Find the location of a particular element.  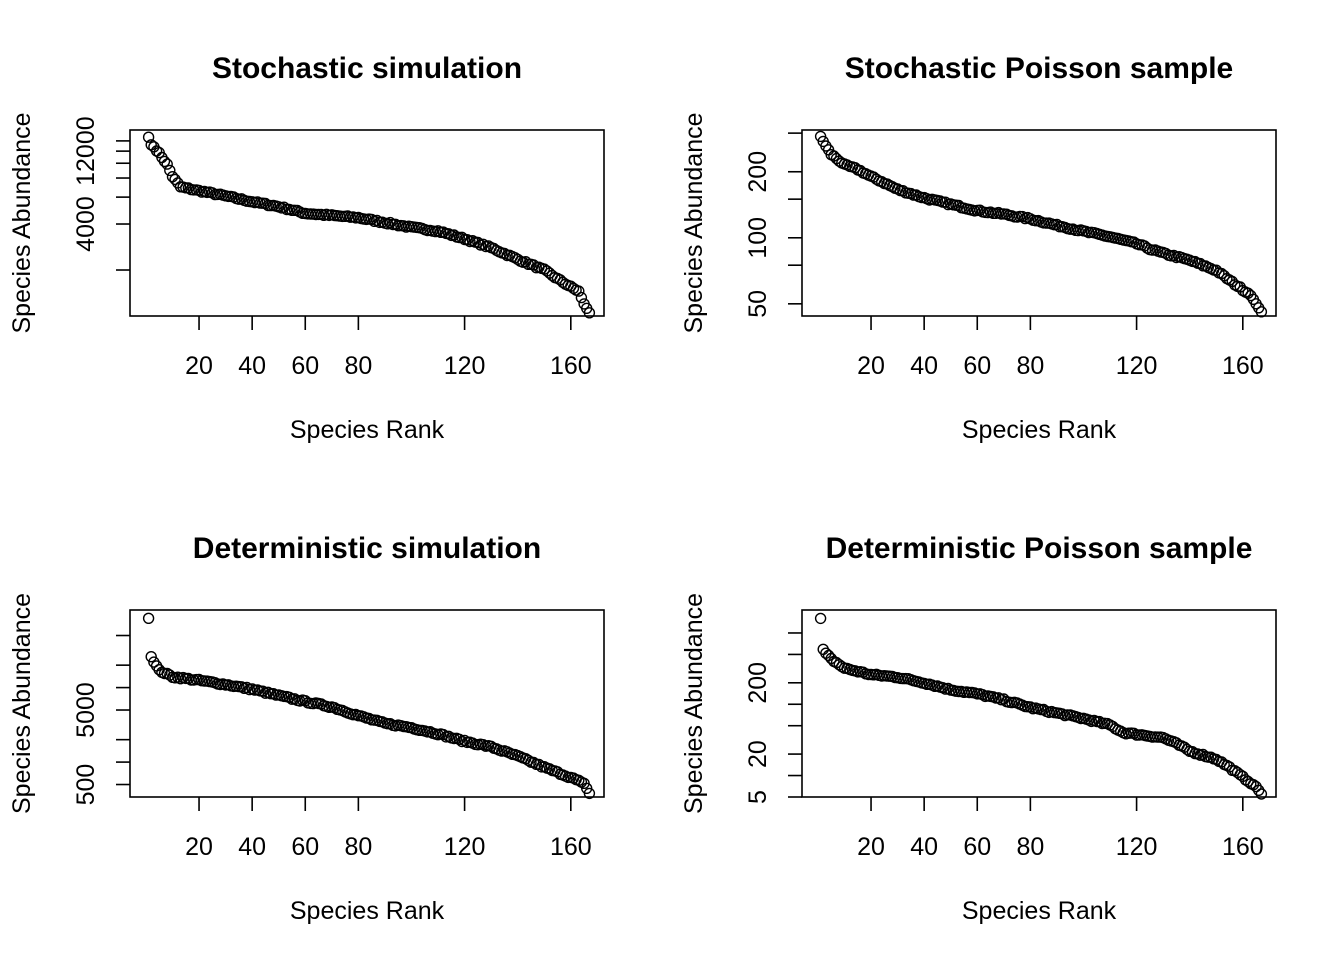

chart-title: Deterministic simulation is located at coordinates (367, 548).